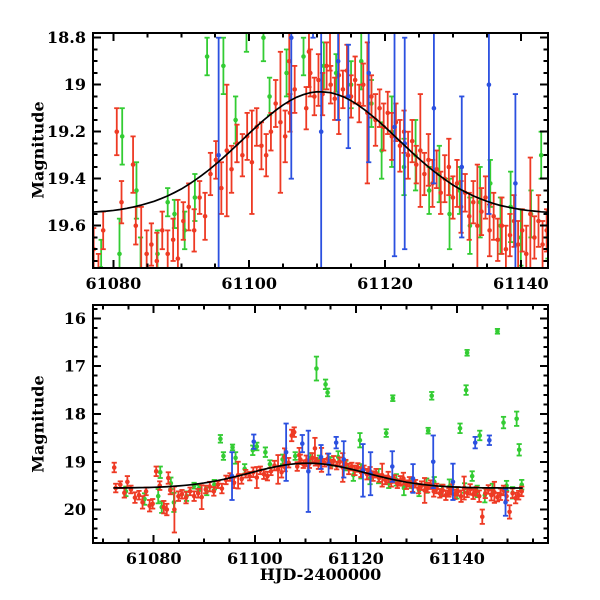 Image resolution: width=600 pixels, height=600 pixels. What do you see at coordinates (66, 131) in the screenshot?
I see `y-tick-label: 19.2` at bounding box center [66, 131].